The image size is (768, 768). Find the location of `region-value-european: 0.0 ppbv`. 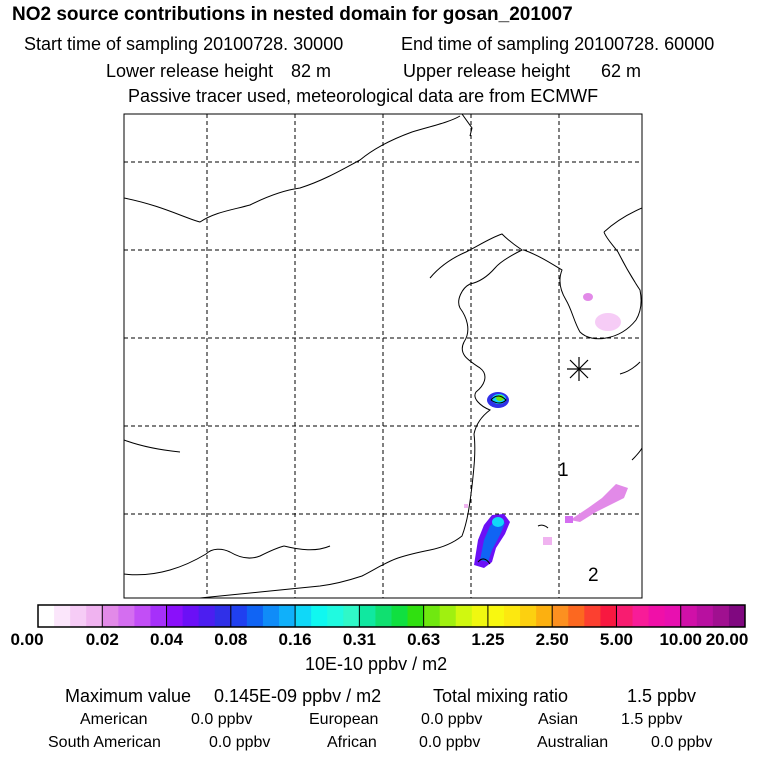

region-value-european: 0.0 ppbv is located at coordinates (452, 719).